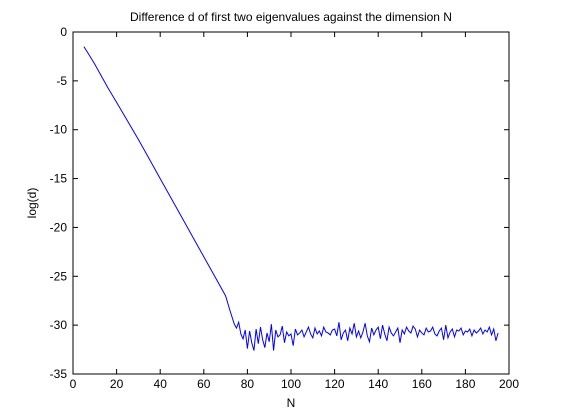  I want to click on x-tick-label: 180, so click(465, 384).